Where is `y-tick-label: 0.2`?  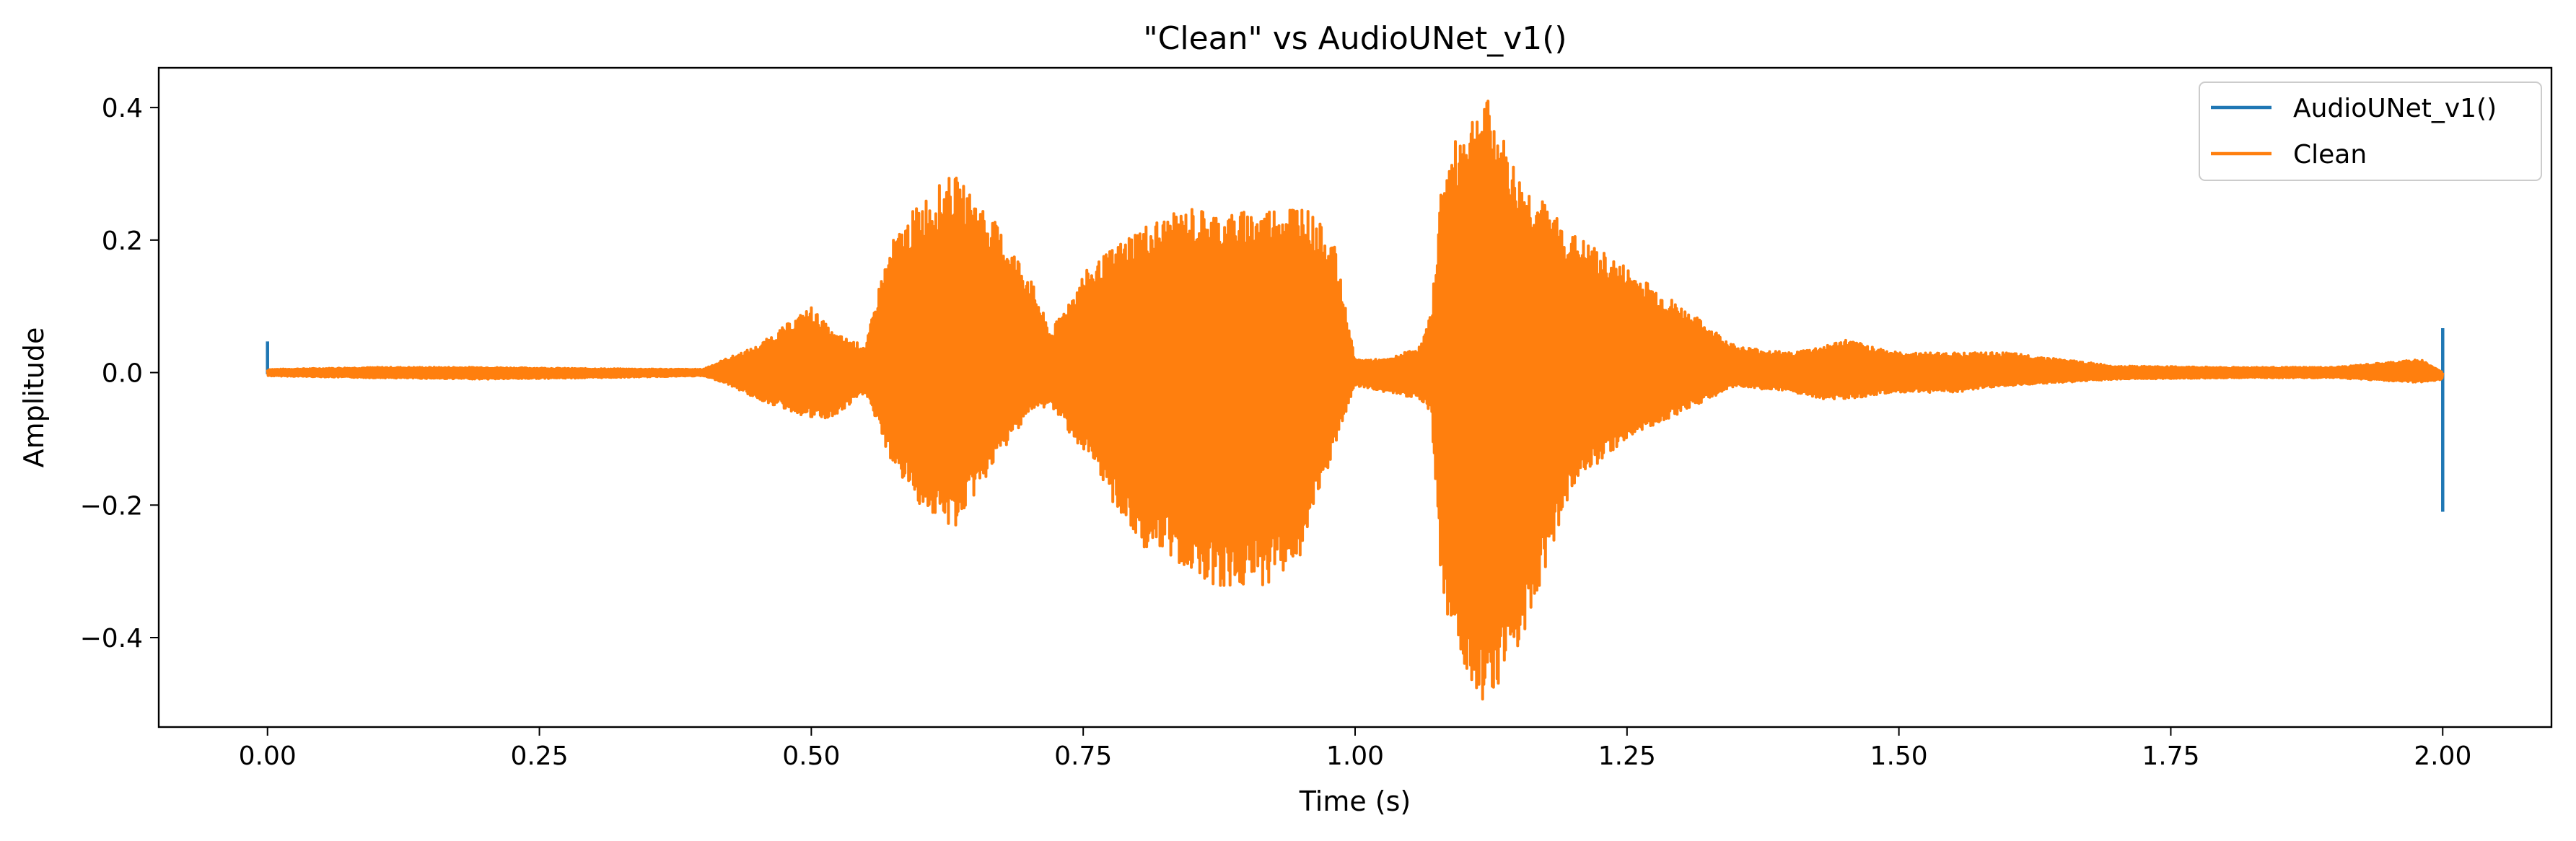
y-tick-label: 0.2 is located at coordinates (122, 241).